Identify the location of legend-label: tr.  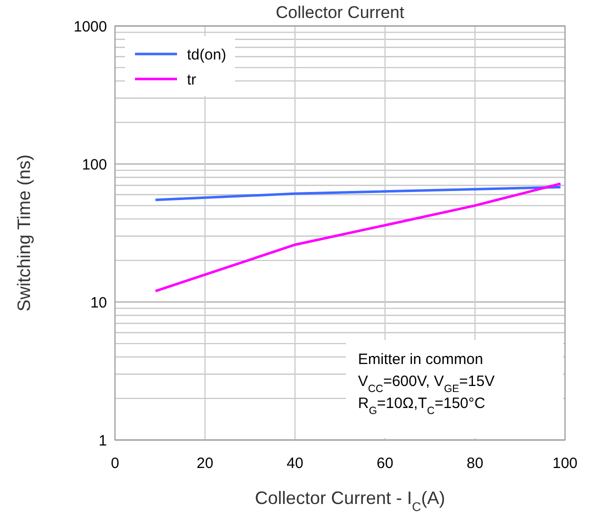
(191, 79).